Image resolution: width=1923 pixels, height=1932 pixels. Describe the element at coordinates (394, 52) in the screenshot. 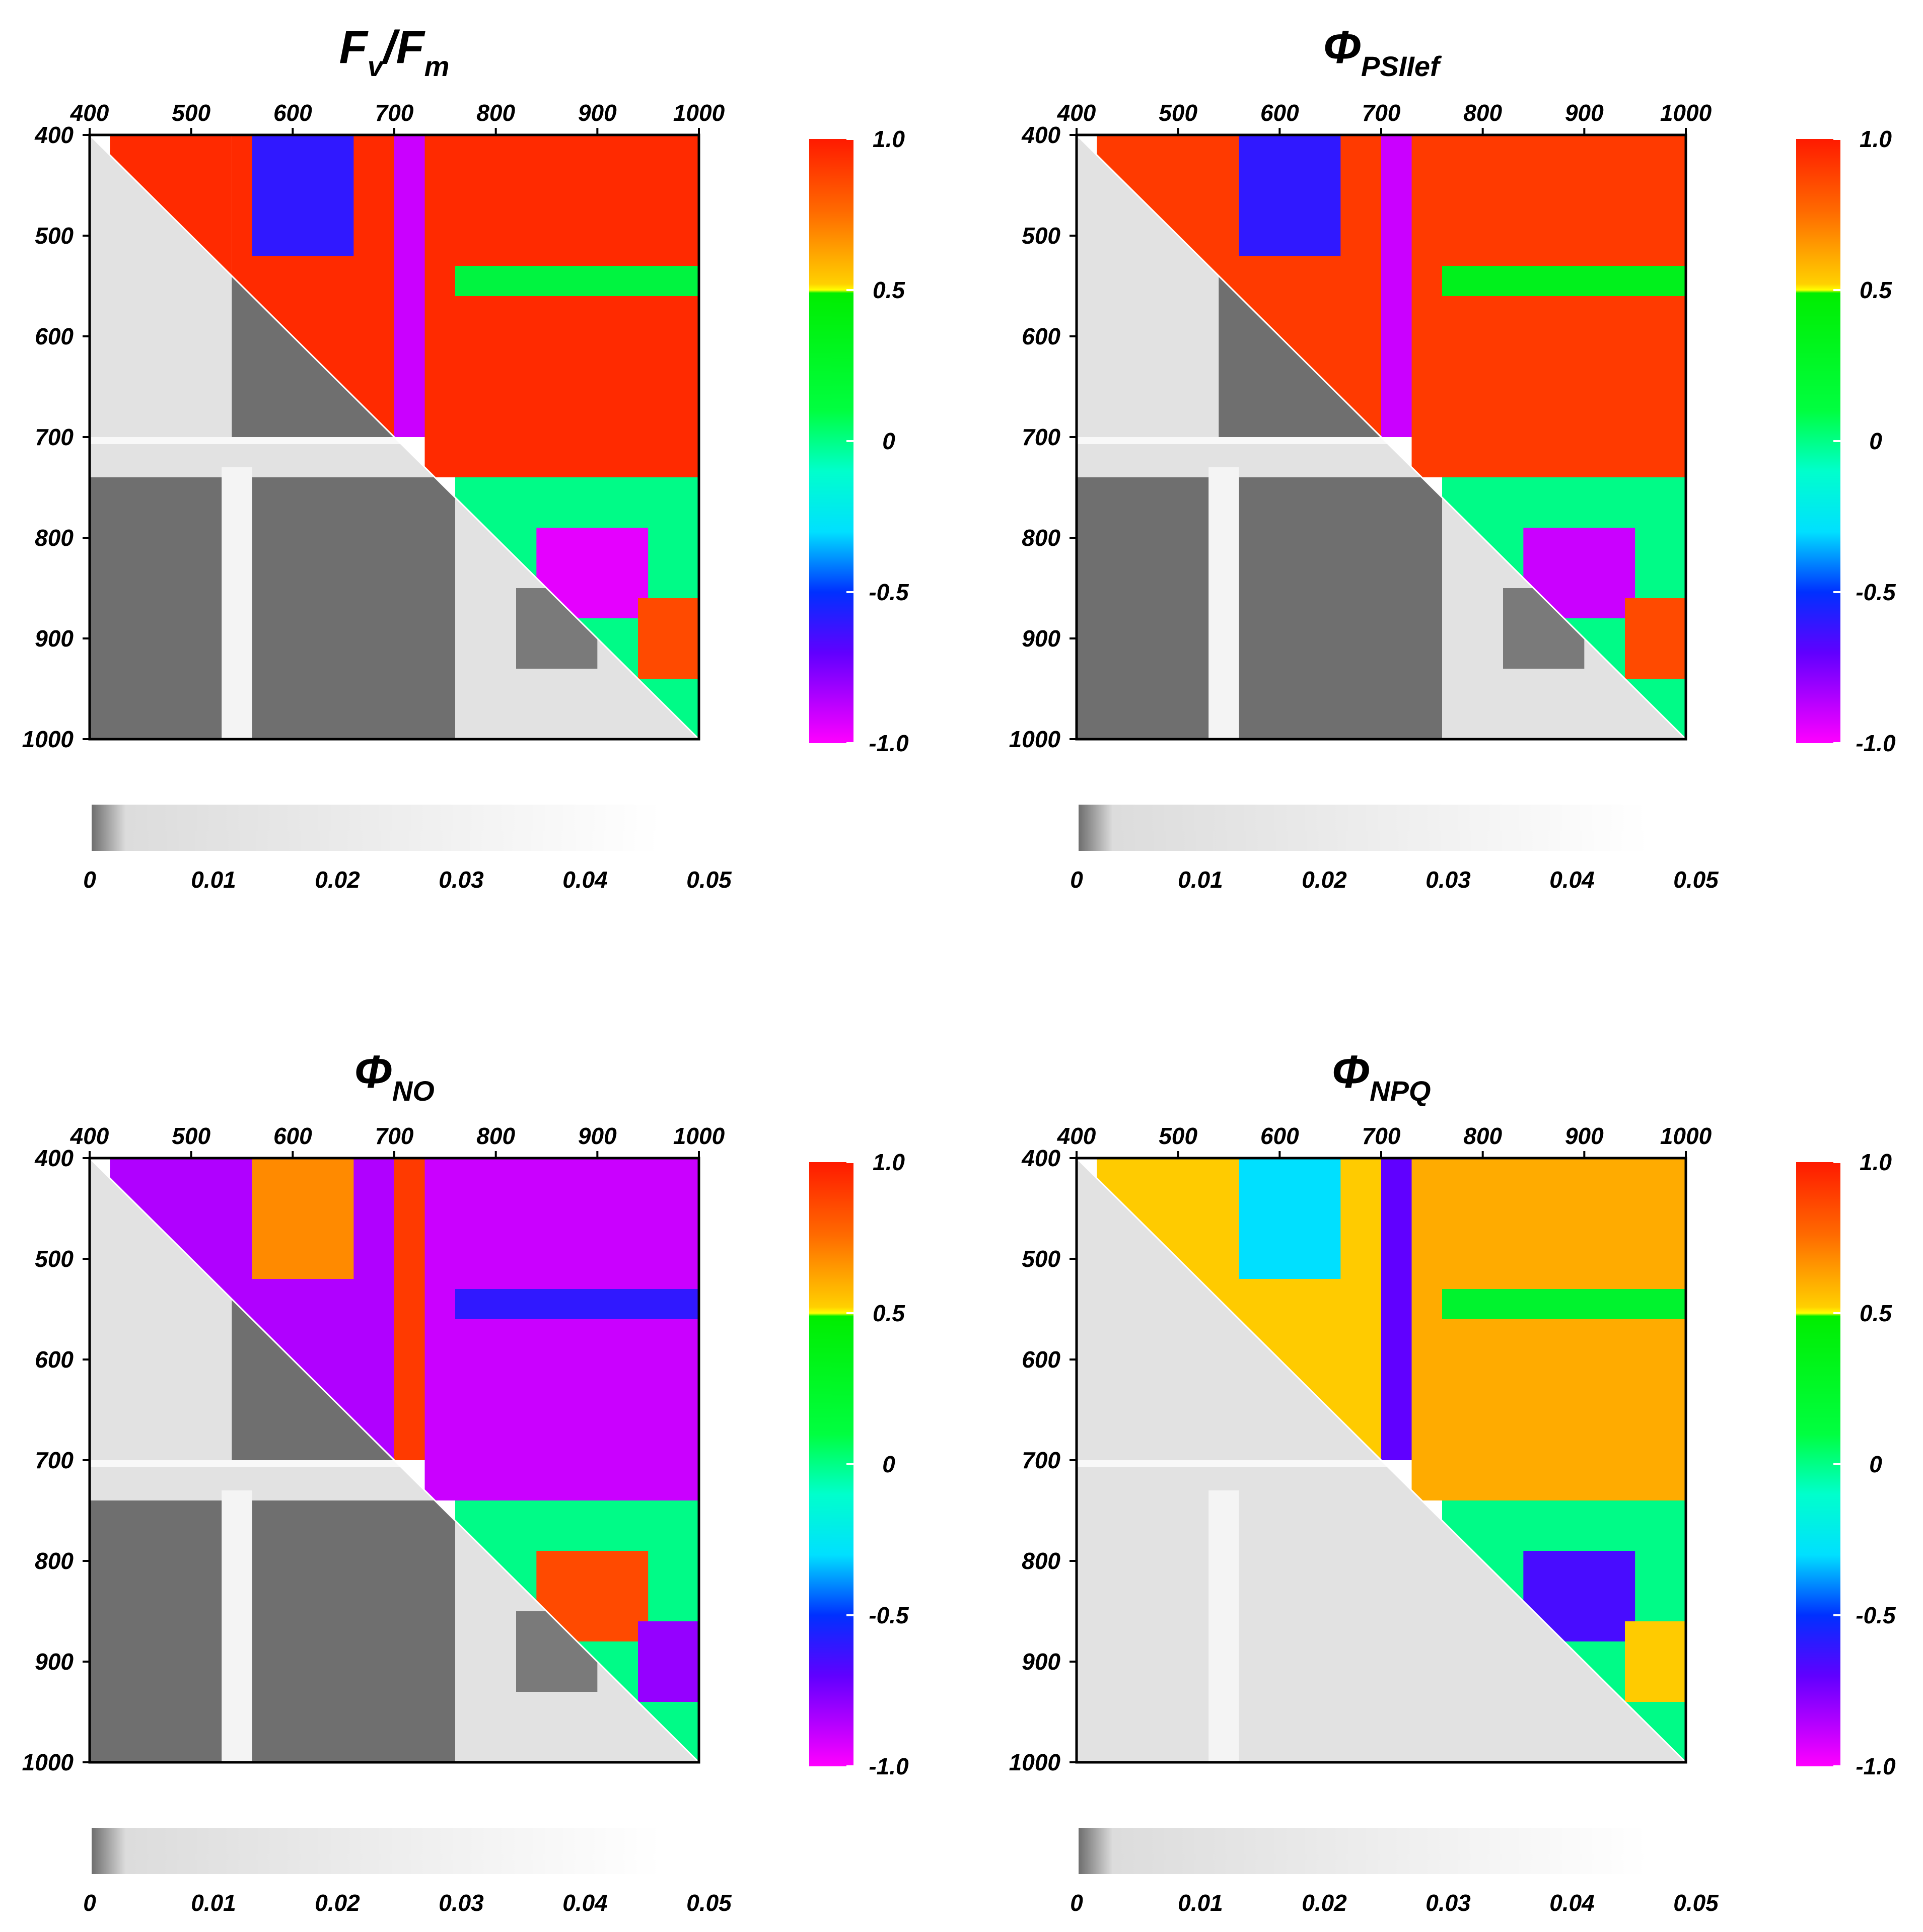

I see `panel-title: Fv/Fm` at that location.